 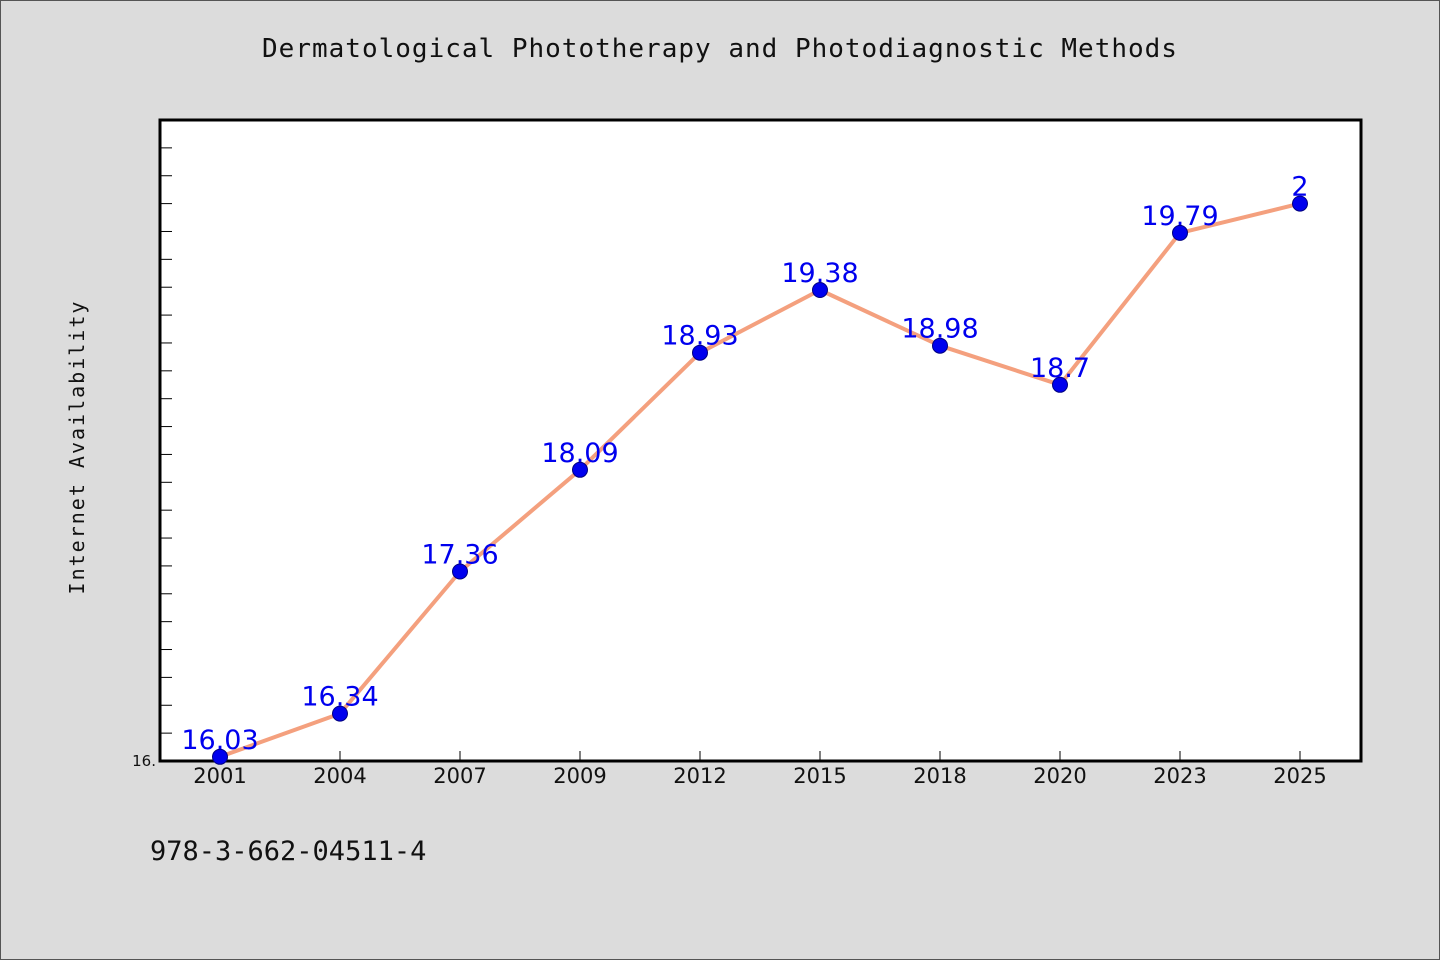 I want to click on data-label: 2, so click(x=1299, y=187).